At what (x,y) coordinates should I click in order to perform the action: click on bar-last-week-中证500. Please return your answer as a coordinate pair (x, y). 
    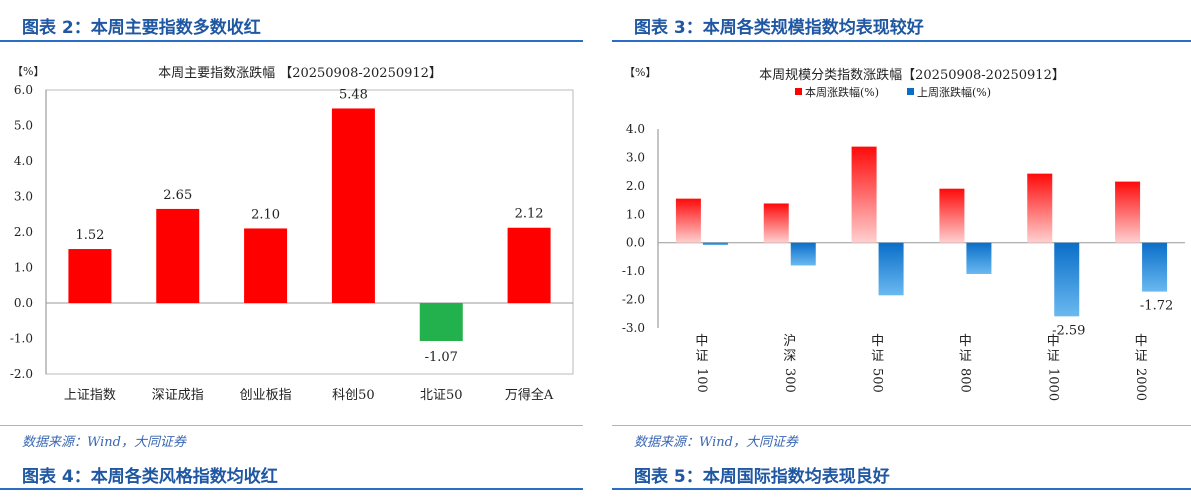
    Looking at the image, I should click on (891, 269).